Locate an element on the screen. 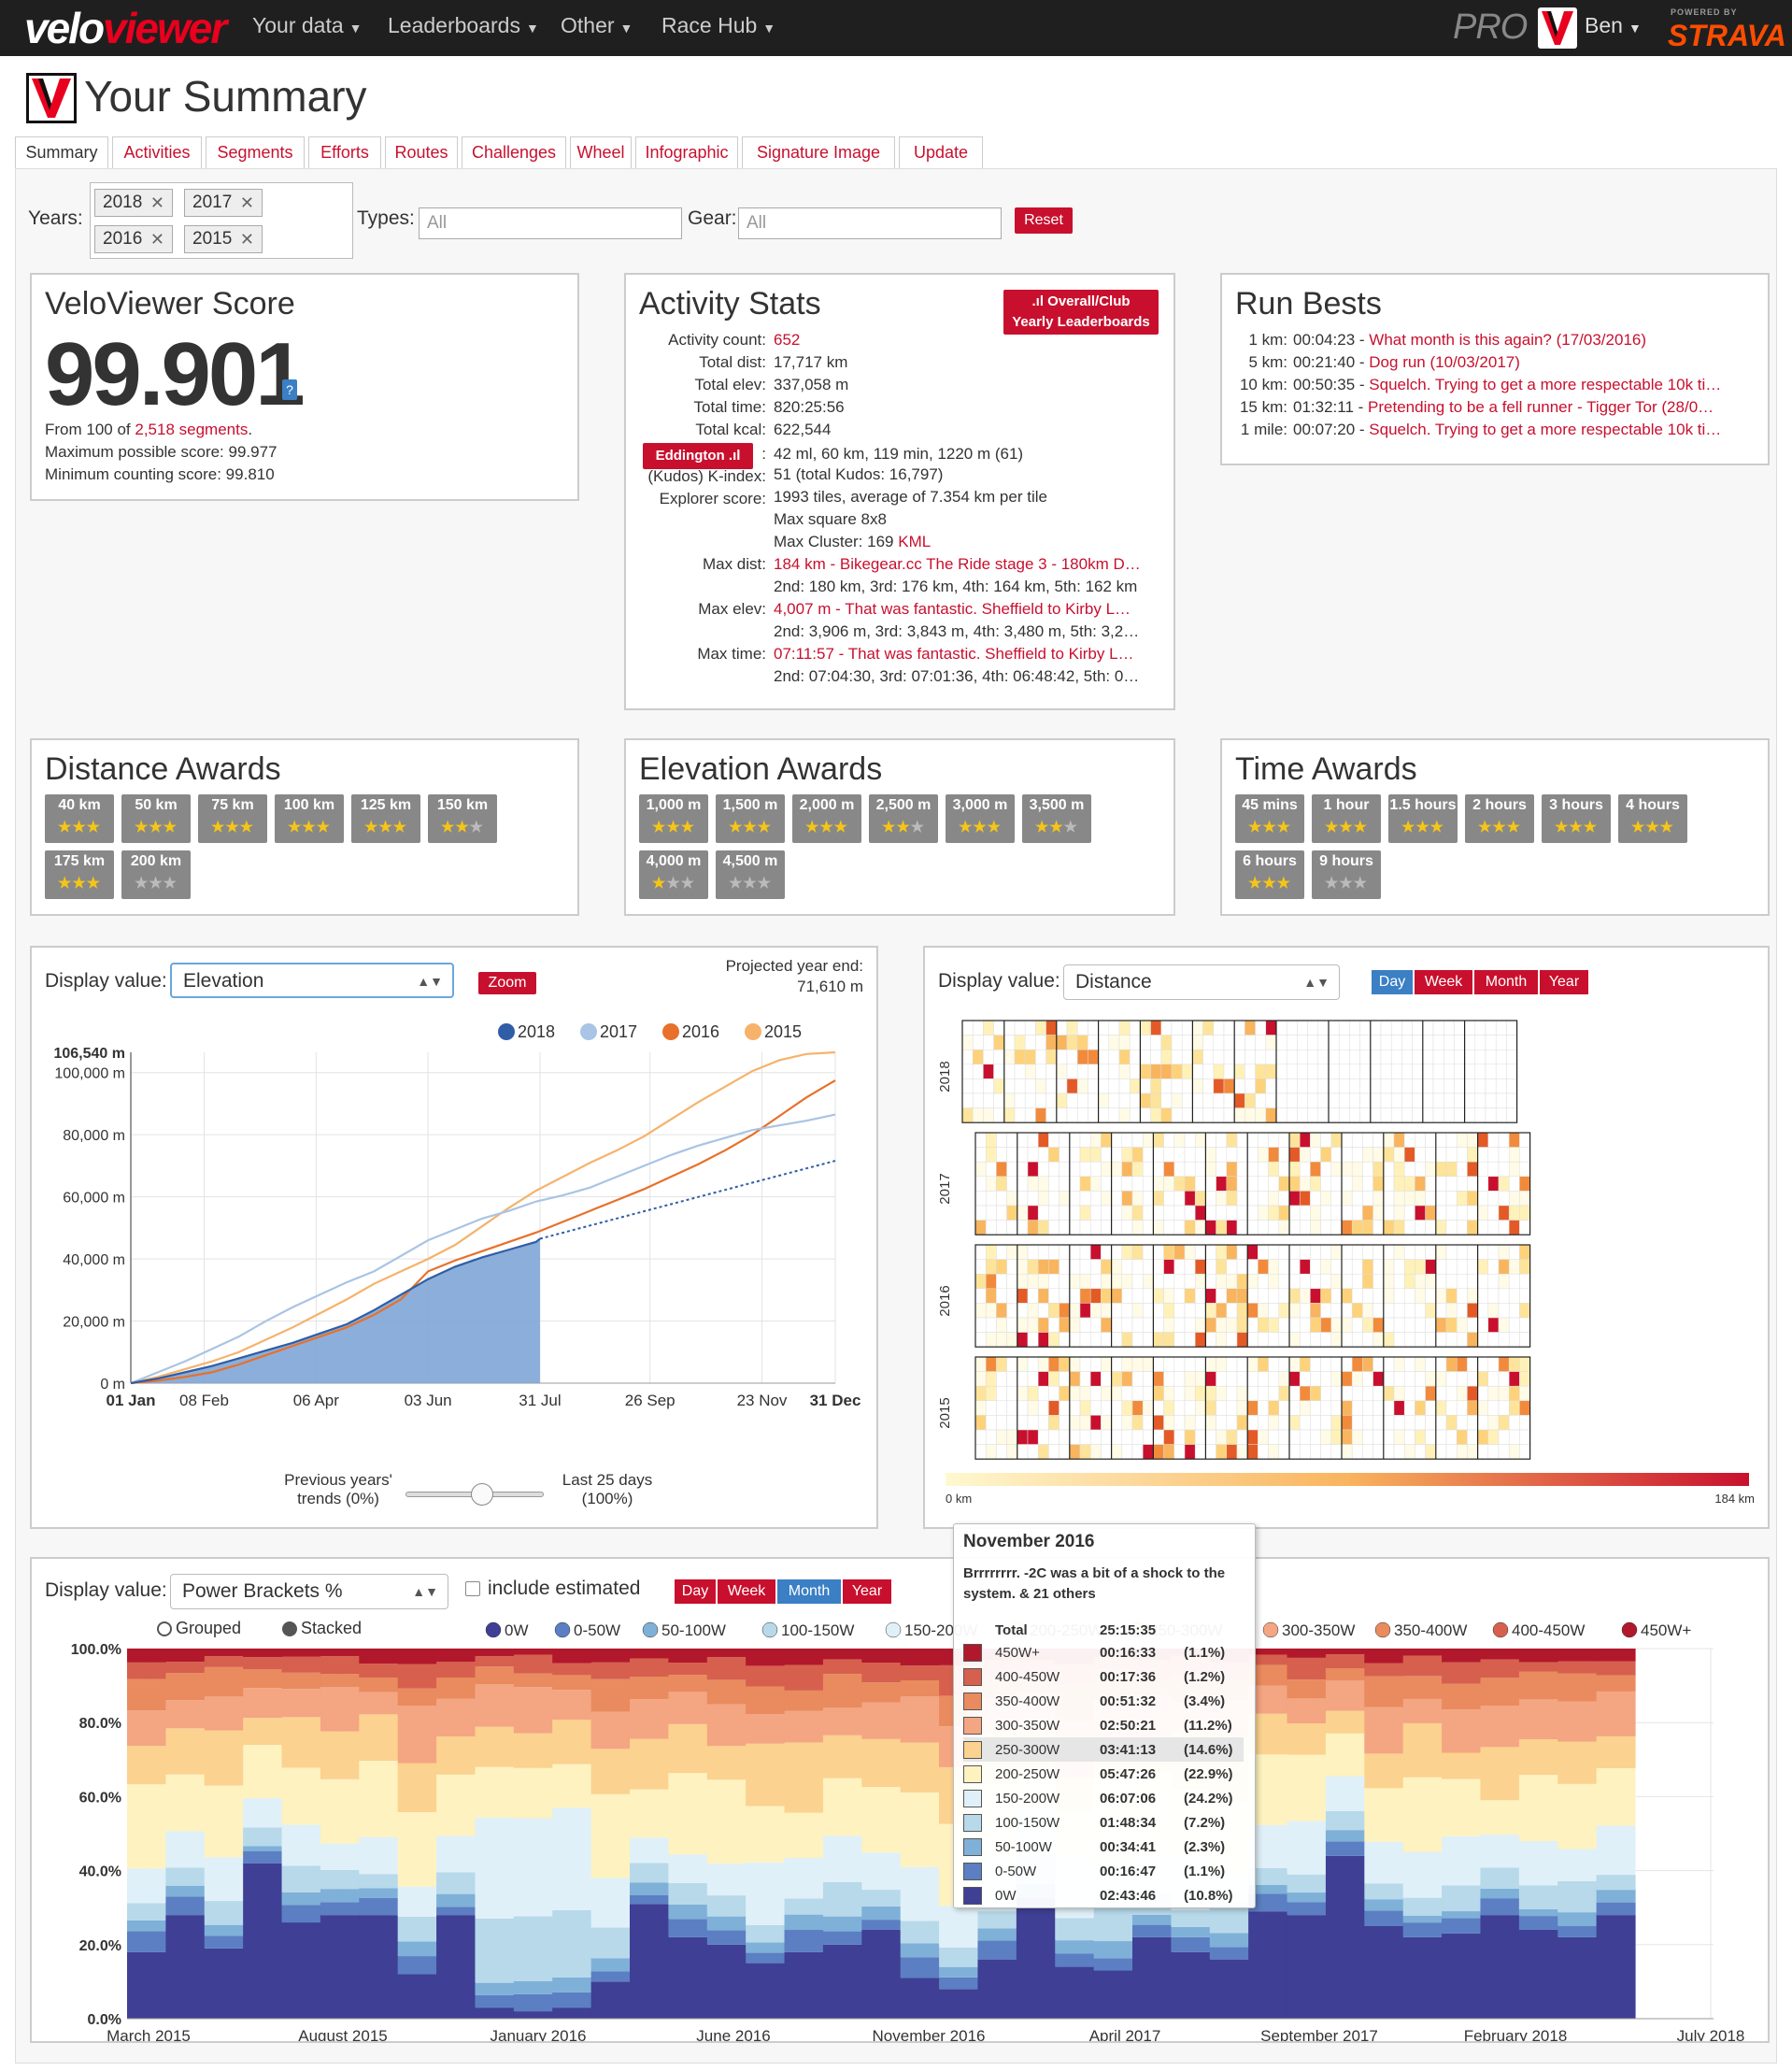  segments-link: 2,518 segments is located at coordinates (192, 429).